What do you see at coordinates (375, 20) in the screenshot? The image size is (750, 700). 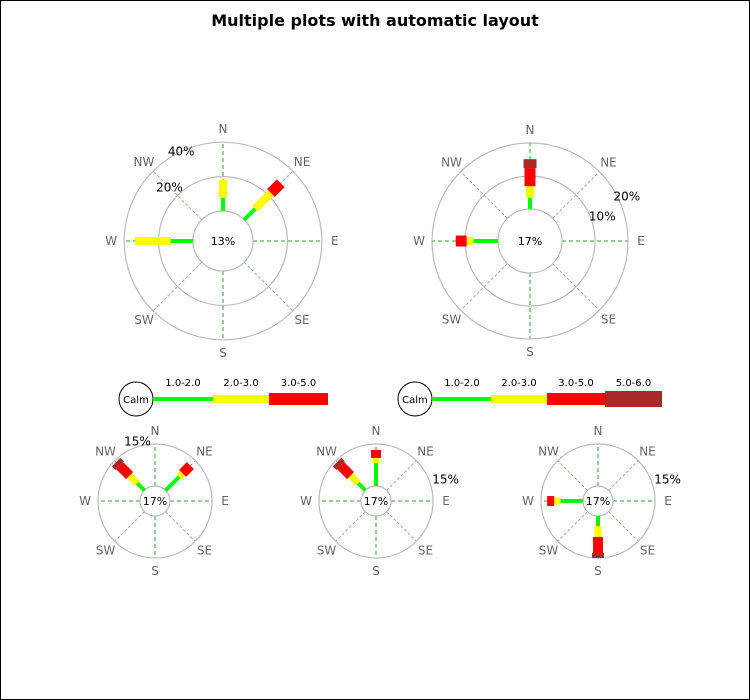 I see `chart-title: Multiple plots with automatic layout` at bounding box center [375, 20].